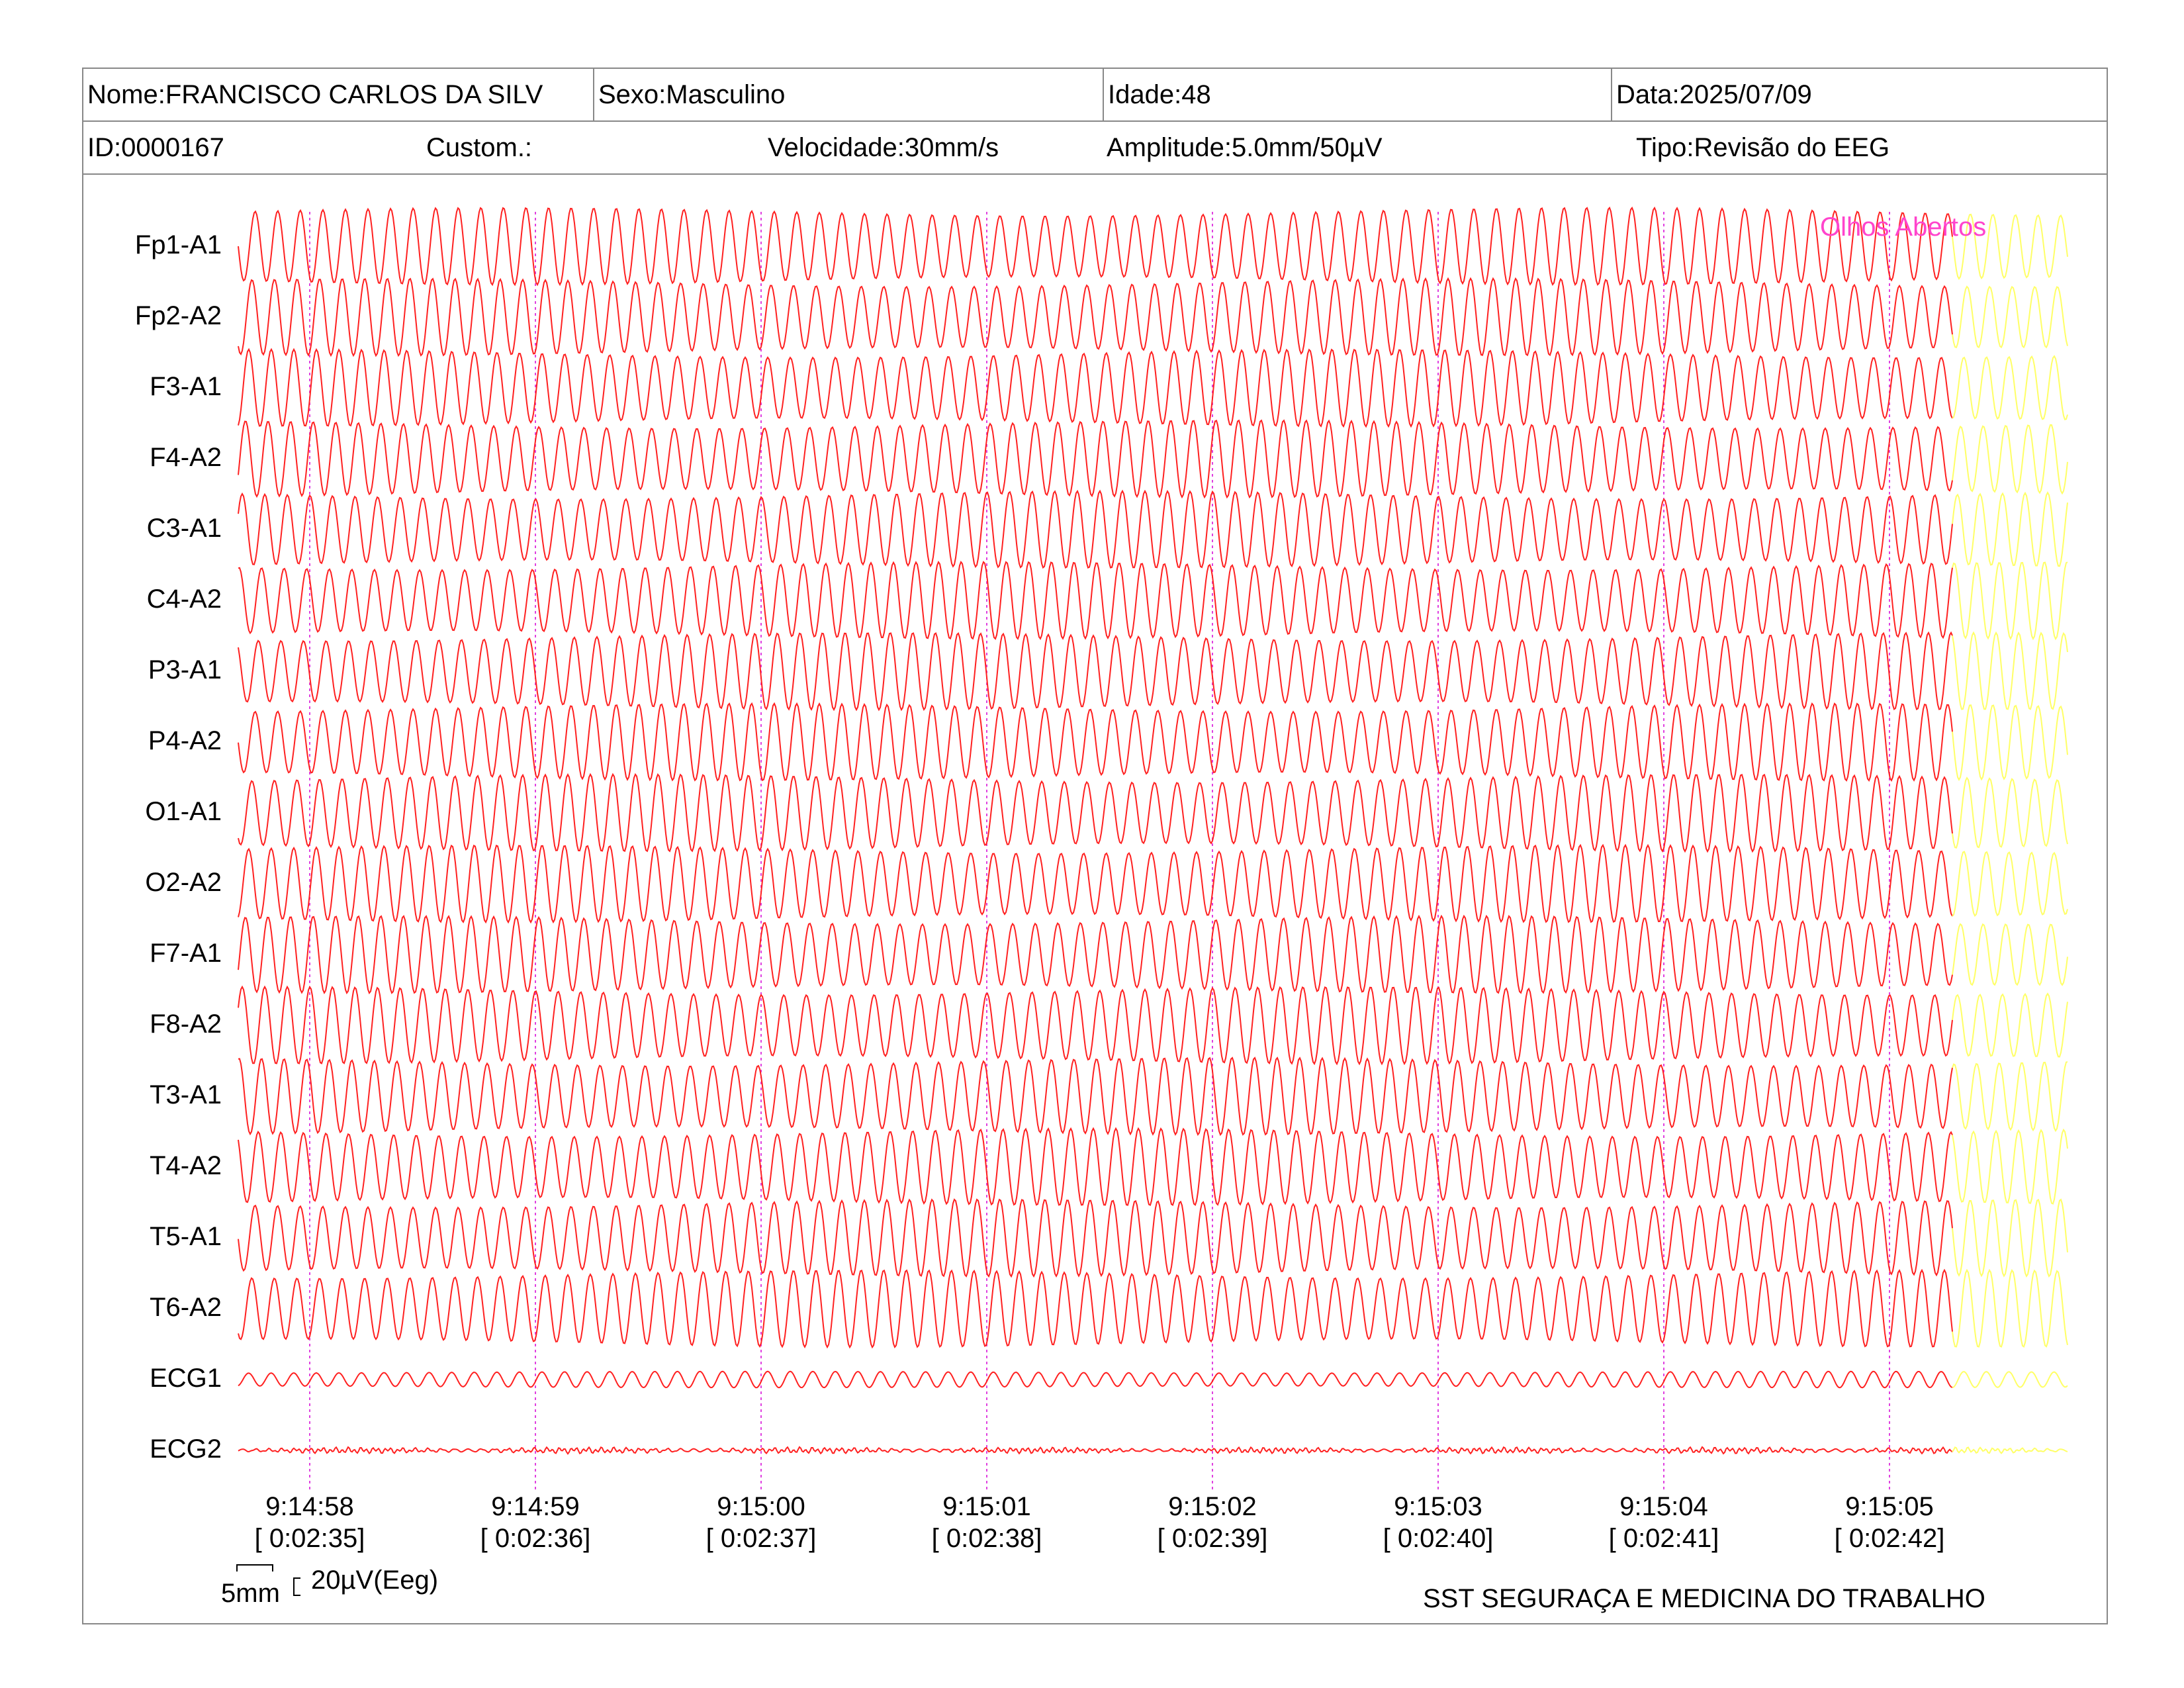  Describe the element at coordinates (315, 94) in the screenshot. I see `patient-name: Nome:FRANCISCO CARLOS DA SILV` at that location.